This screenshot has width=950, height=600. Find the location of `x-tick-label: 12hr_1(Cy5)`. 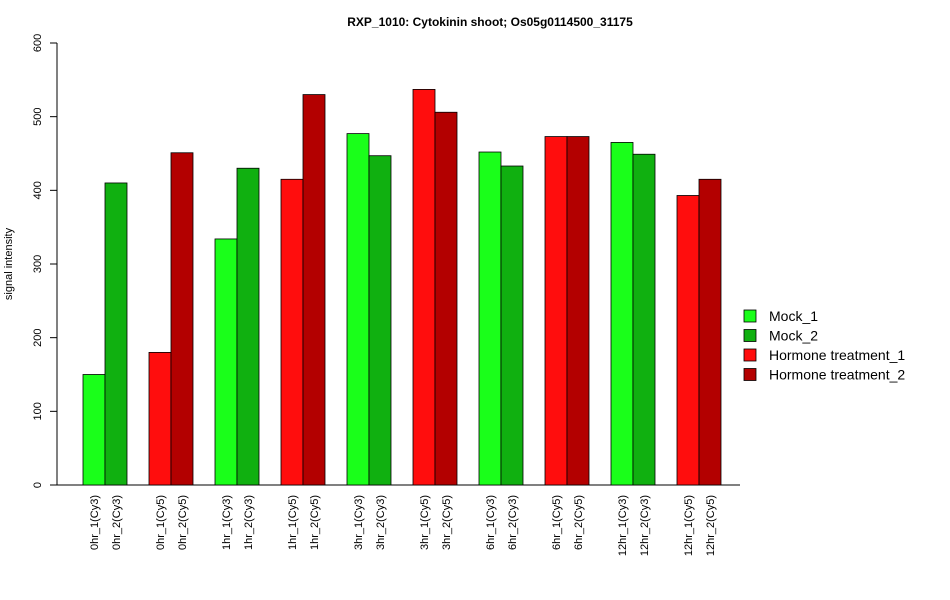

x-tick-label: 12hr_1(Cy5) is located at coordinates (689, 525).